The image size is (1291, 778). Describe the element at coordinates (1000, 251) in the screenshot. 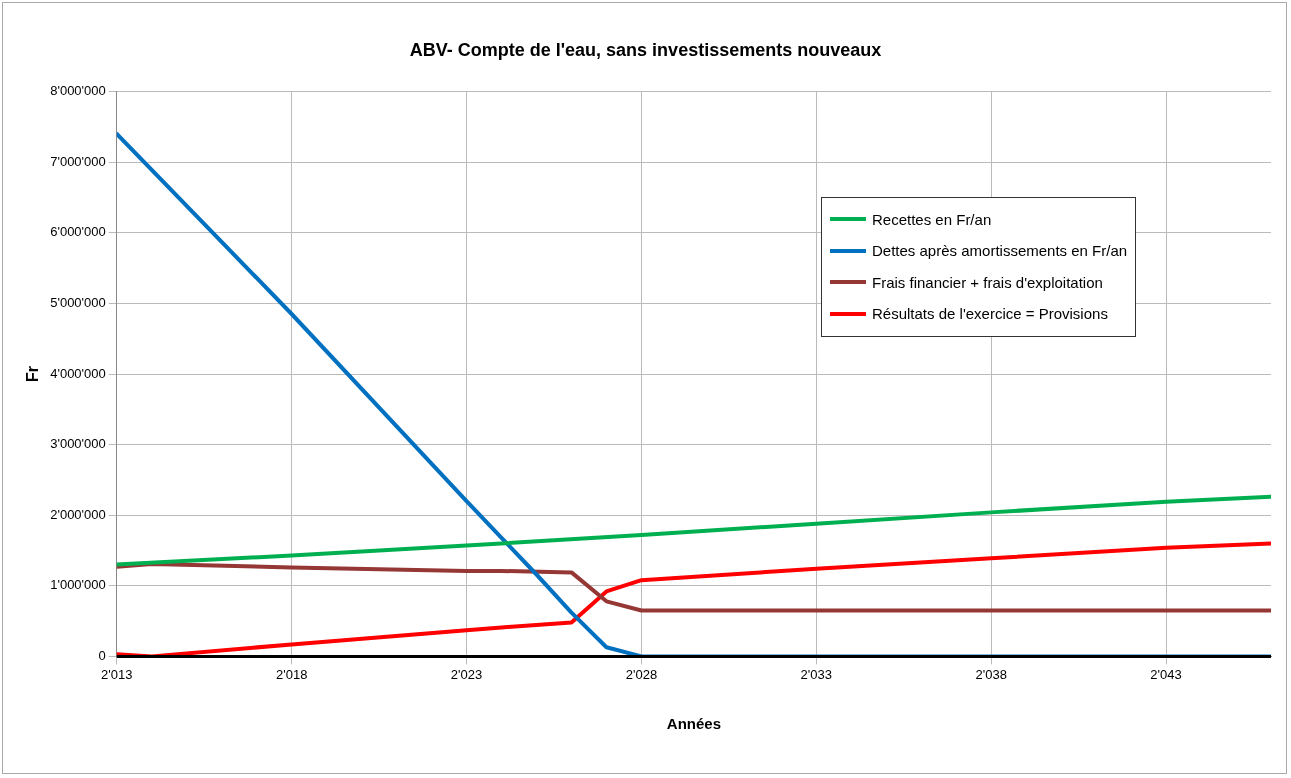

I see `legend-label: Dettes après amortissements en Fr/an` at that location.